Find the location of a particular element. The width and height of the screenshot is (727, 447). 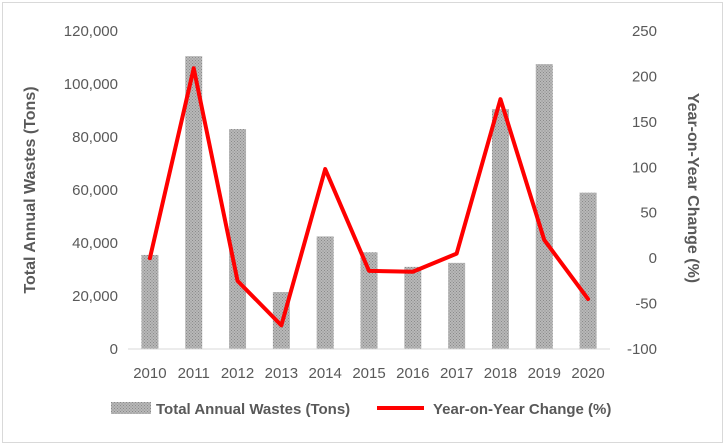

x-tick-label: 2016 is located at coordinates (412, 373).